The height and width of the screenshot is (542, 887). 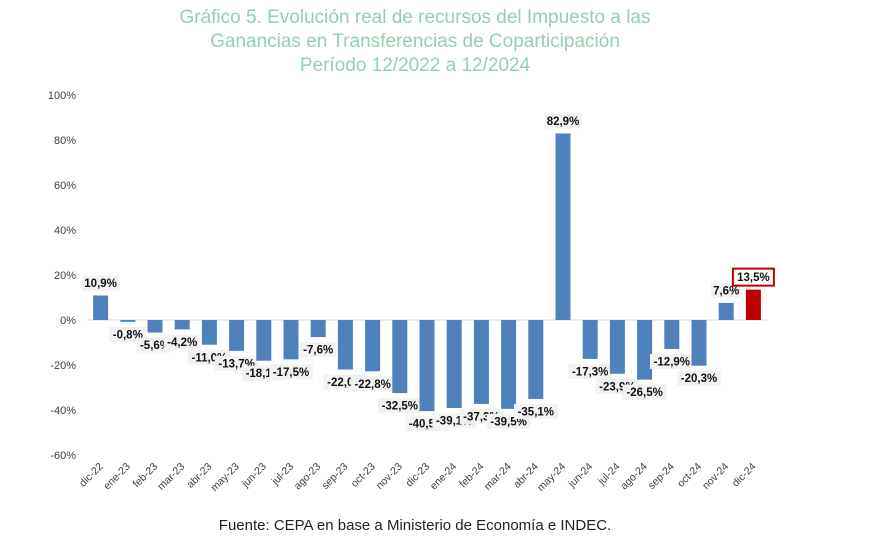 I want to click on y-tick-label: 40%, so click(x=65, y=231).